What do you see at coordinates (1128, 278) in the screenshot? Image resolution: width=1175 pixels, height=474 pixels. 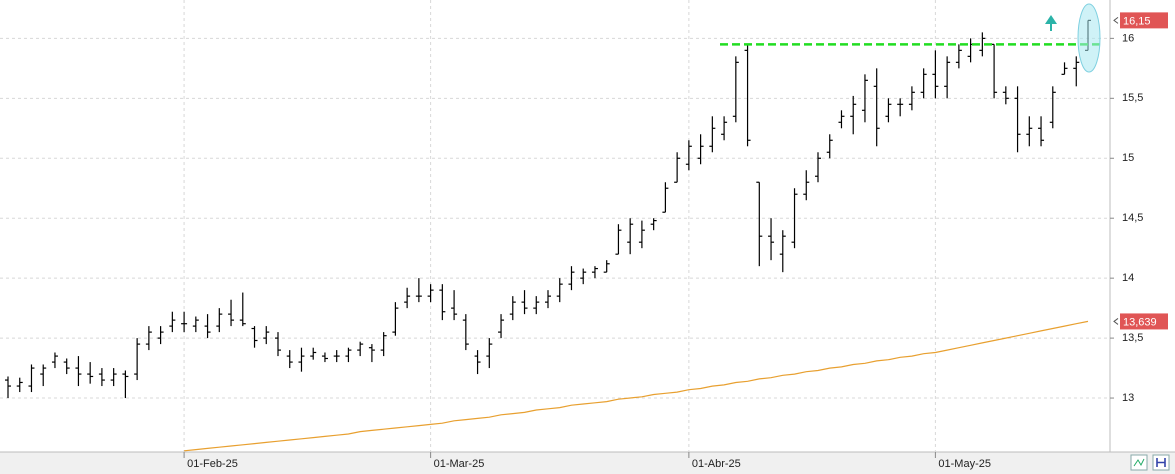 I see `y-tick-label: 14` at bounding box center [1128, 278].